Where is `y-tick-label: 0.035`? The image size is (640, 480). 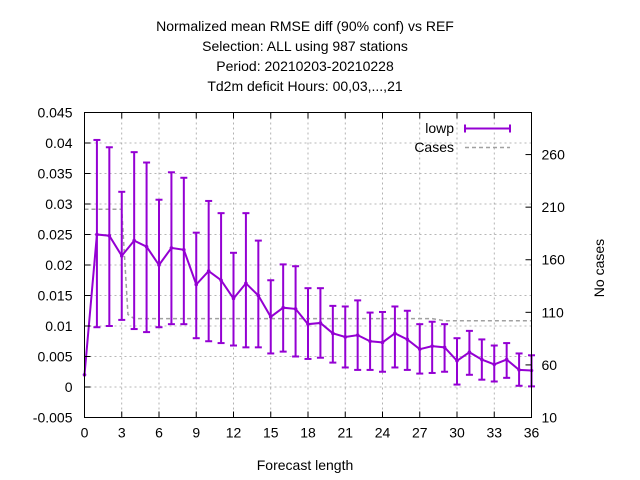 y-tick-label: 0.035 is located at coordinates (54, 174).